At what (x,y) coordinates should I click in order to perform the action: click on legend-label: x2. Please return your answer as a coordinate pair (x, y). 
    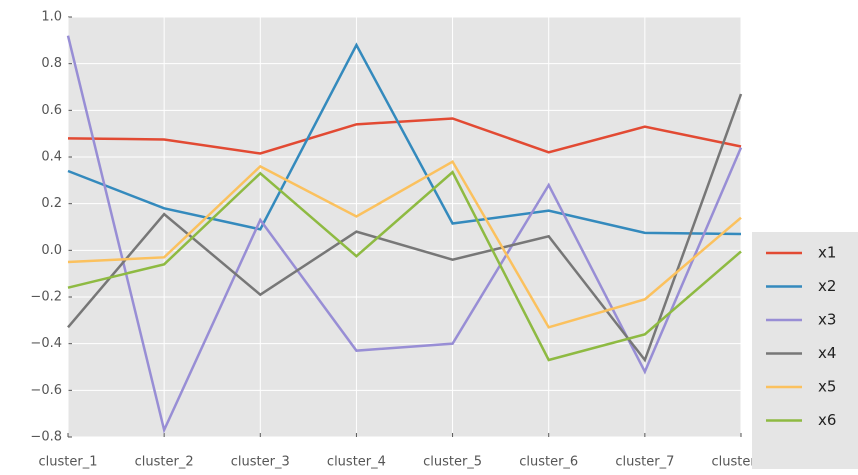
    Looking at the image, I should click on (827, 286).